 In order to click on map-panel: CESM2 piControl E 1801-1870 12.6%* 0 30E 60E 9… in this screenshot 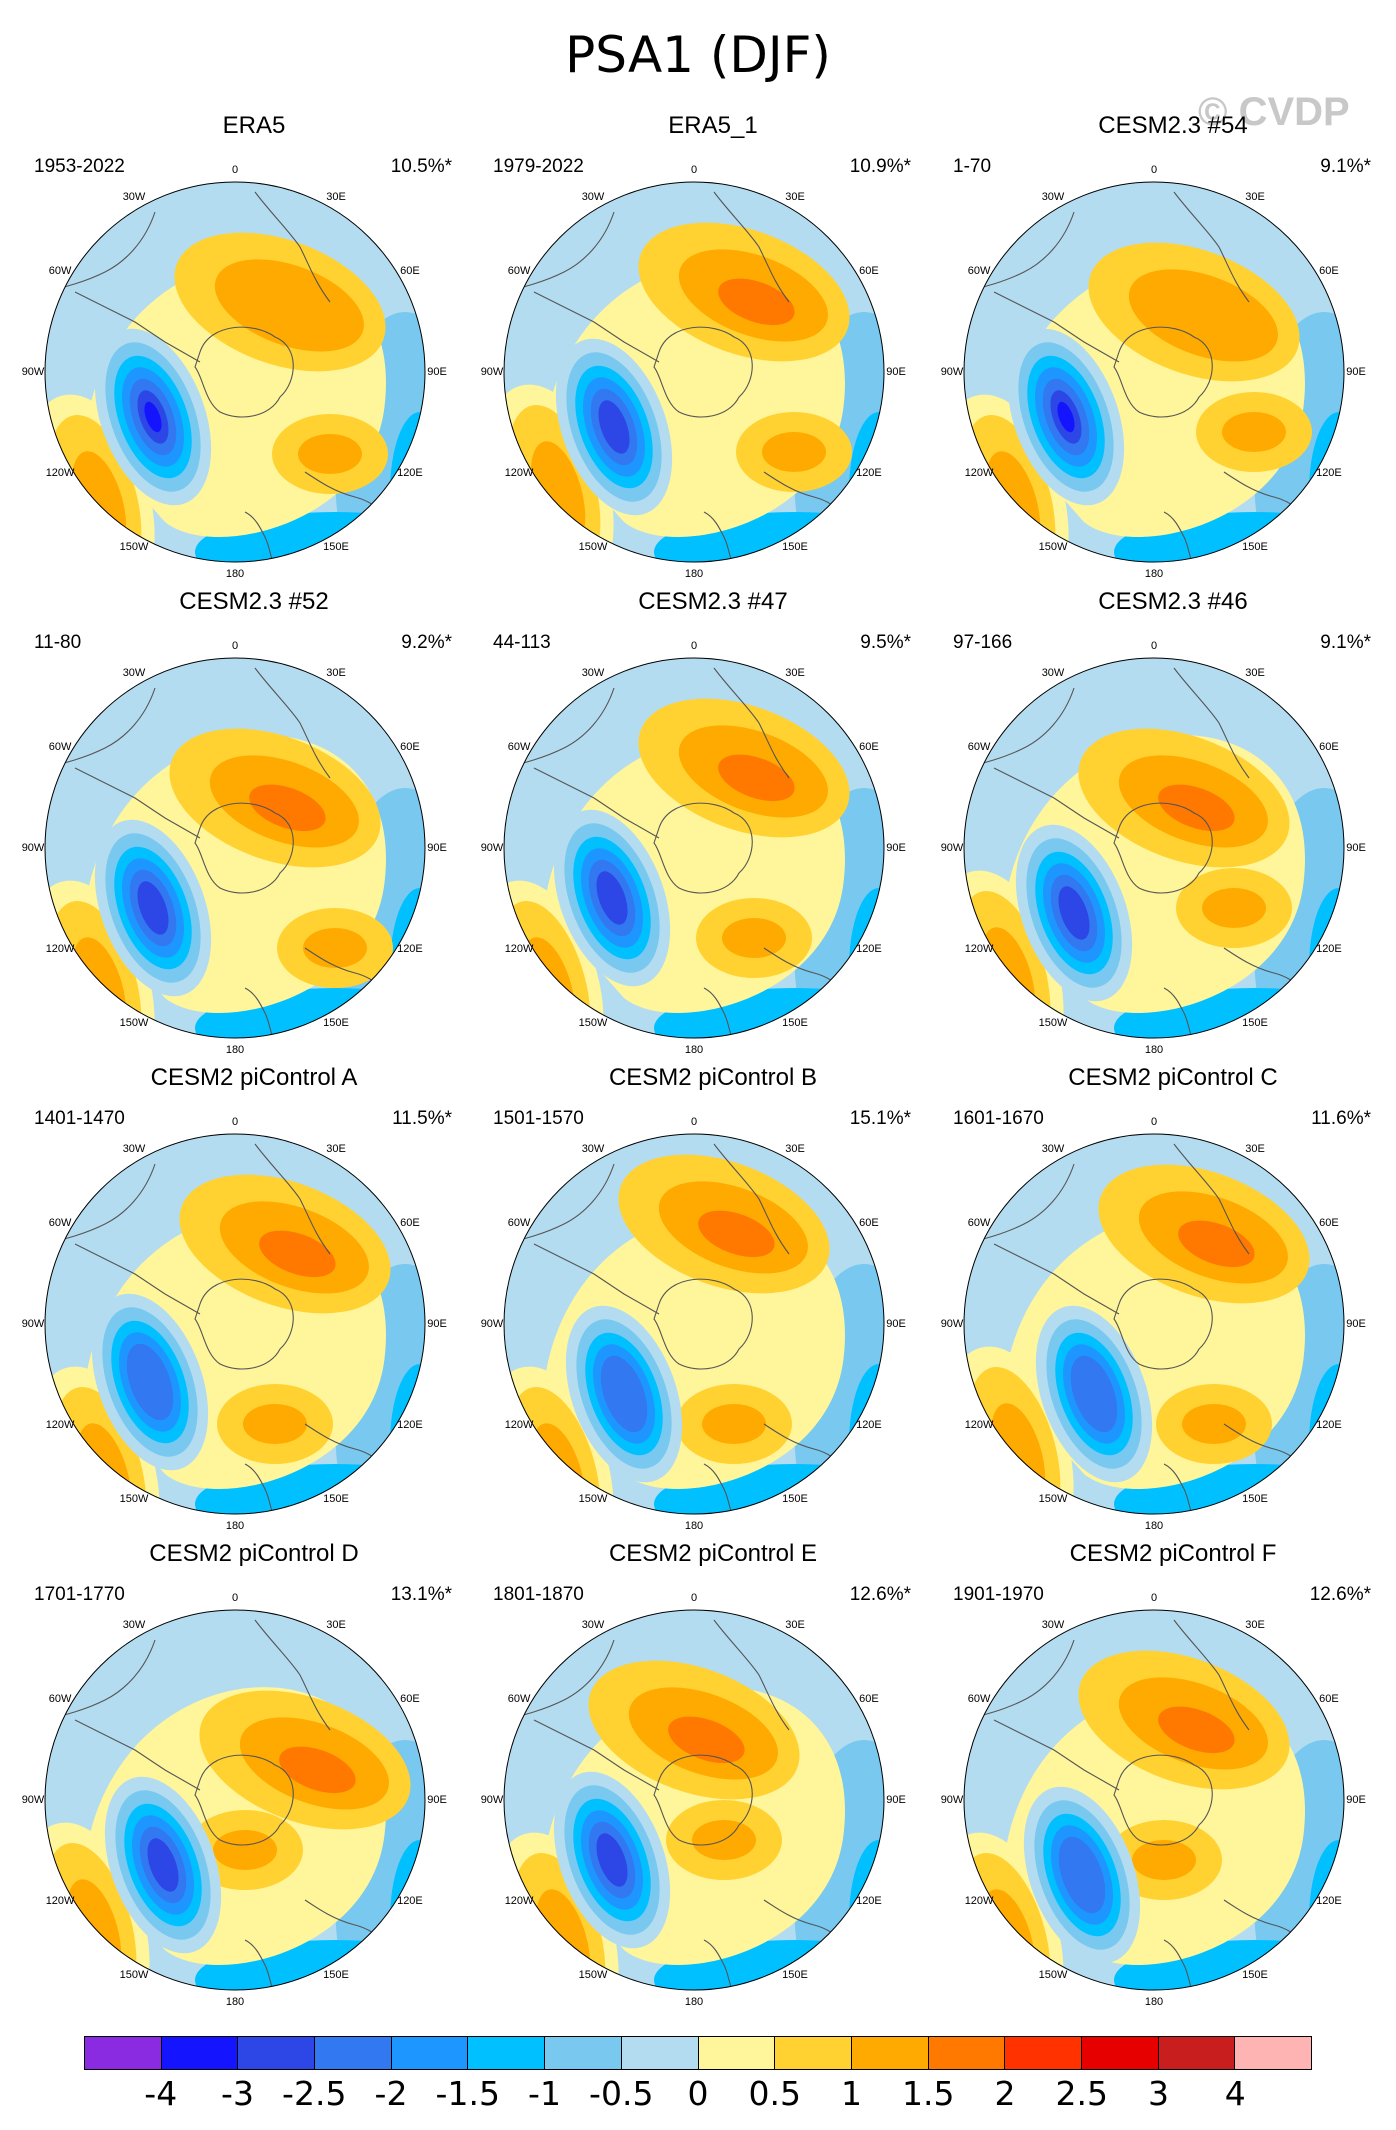, I will do `click(712, 1780)`.